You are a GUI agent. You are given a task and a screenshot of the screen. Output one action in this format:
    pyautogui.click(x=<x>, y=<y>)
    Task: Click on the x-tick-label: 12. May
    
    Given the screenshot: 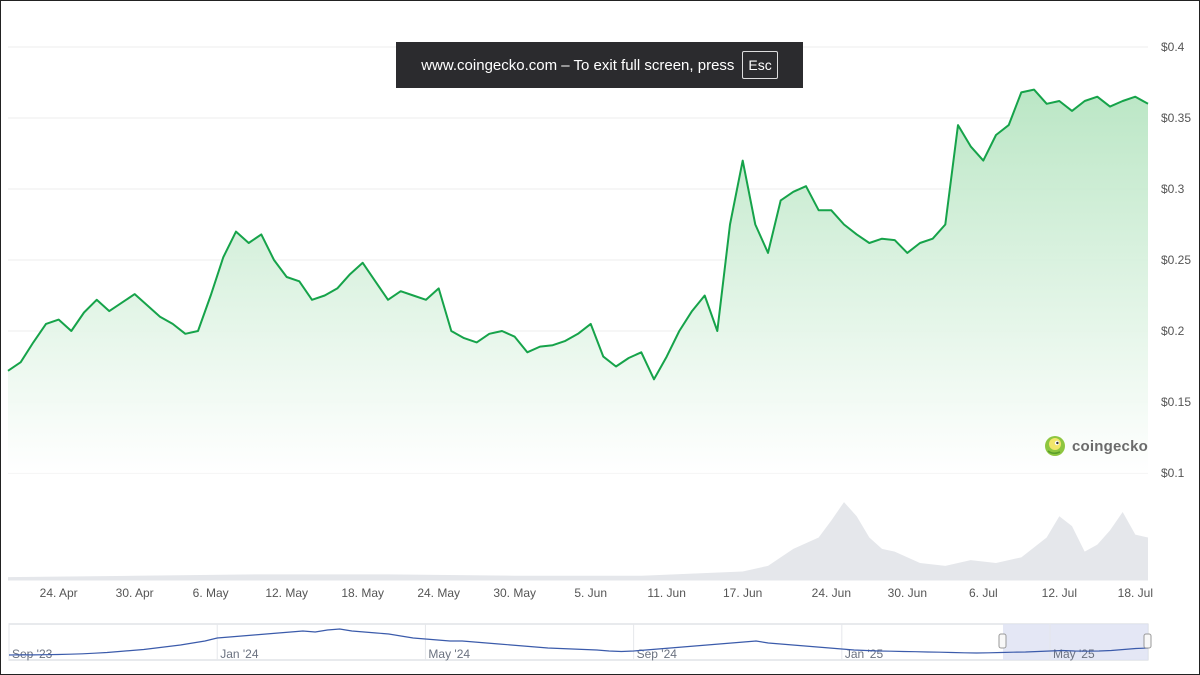 What is the action you would take?
    pyautogui.click(x=286, y=593)
    